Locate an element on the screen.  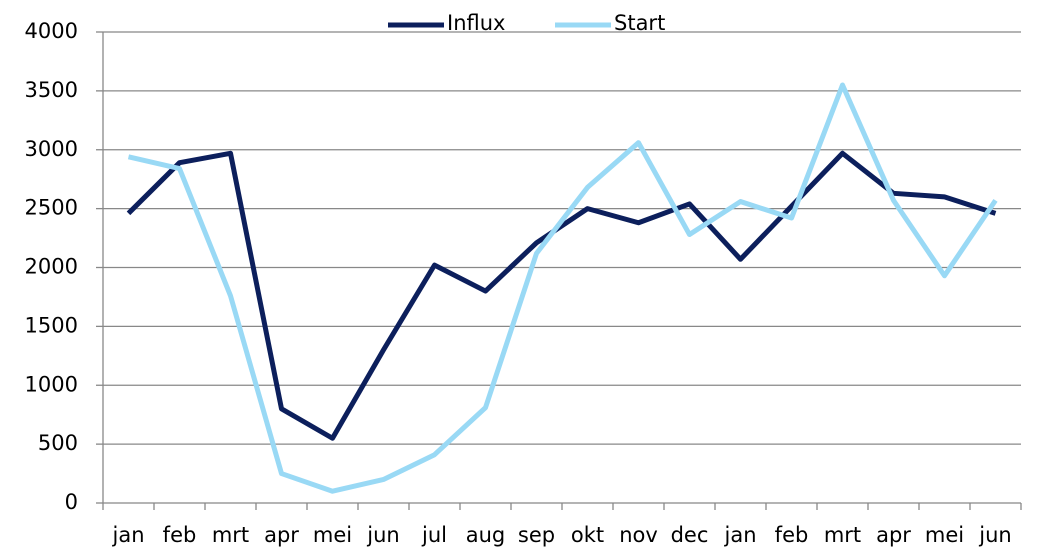
y-tick-label: 1500 is located at coordinates (51, 325).